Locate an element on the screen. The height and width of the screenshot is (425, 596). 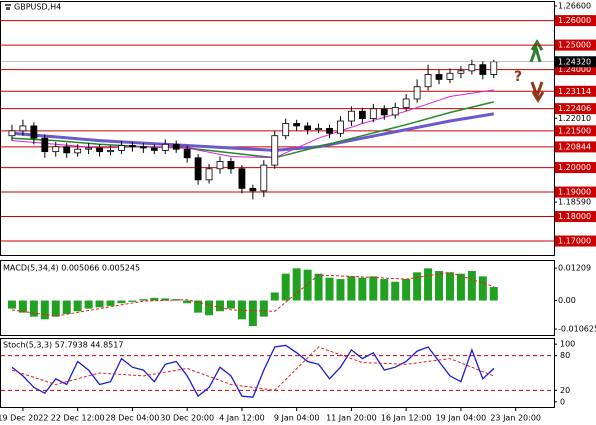
last-price-box is located at coordinates (575, 62).